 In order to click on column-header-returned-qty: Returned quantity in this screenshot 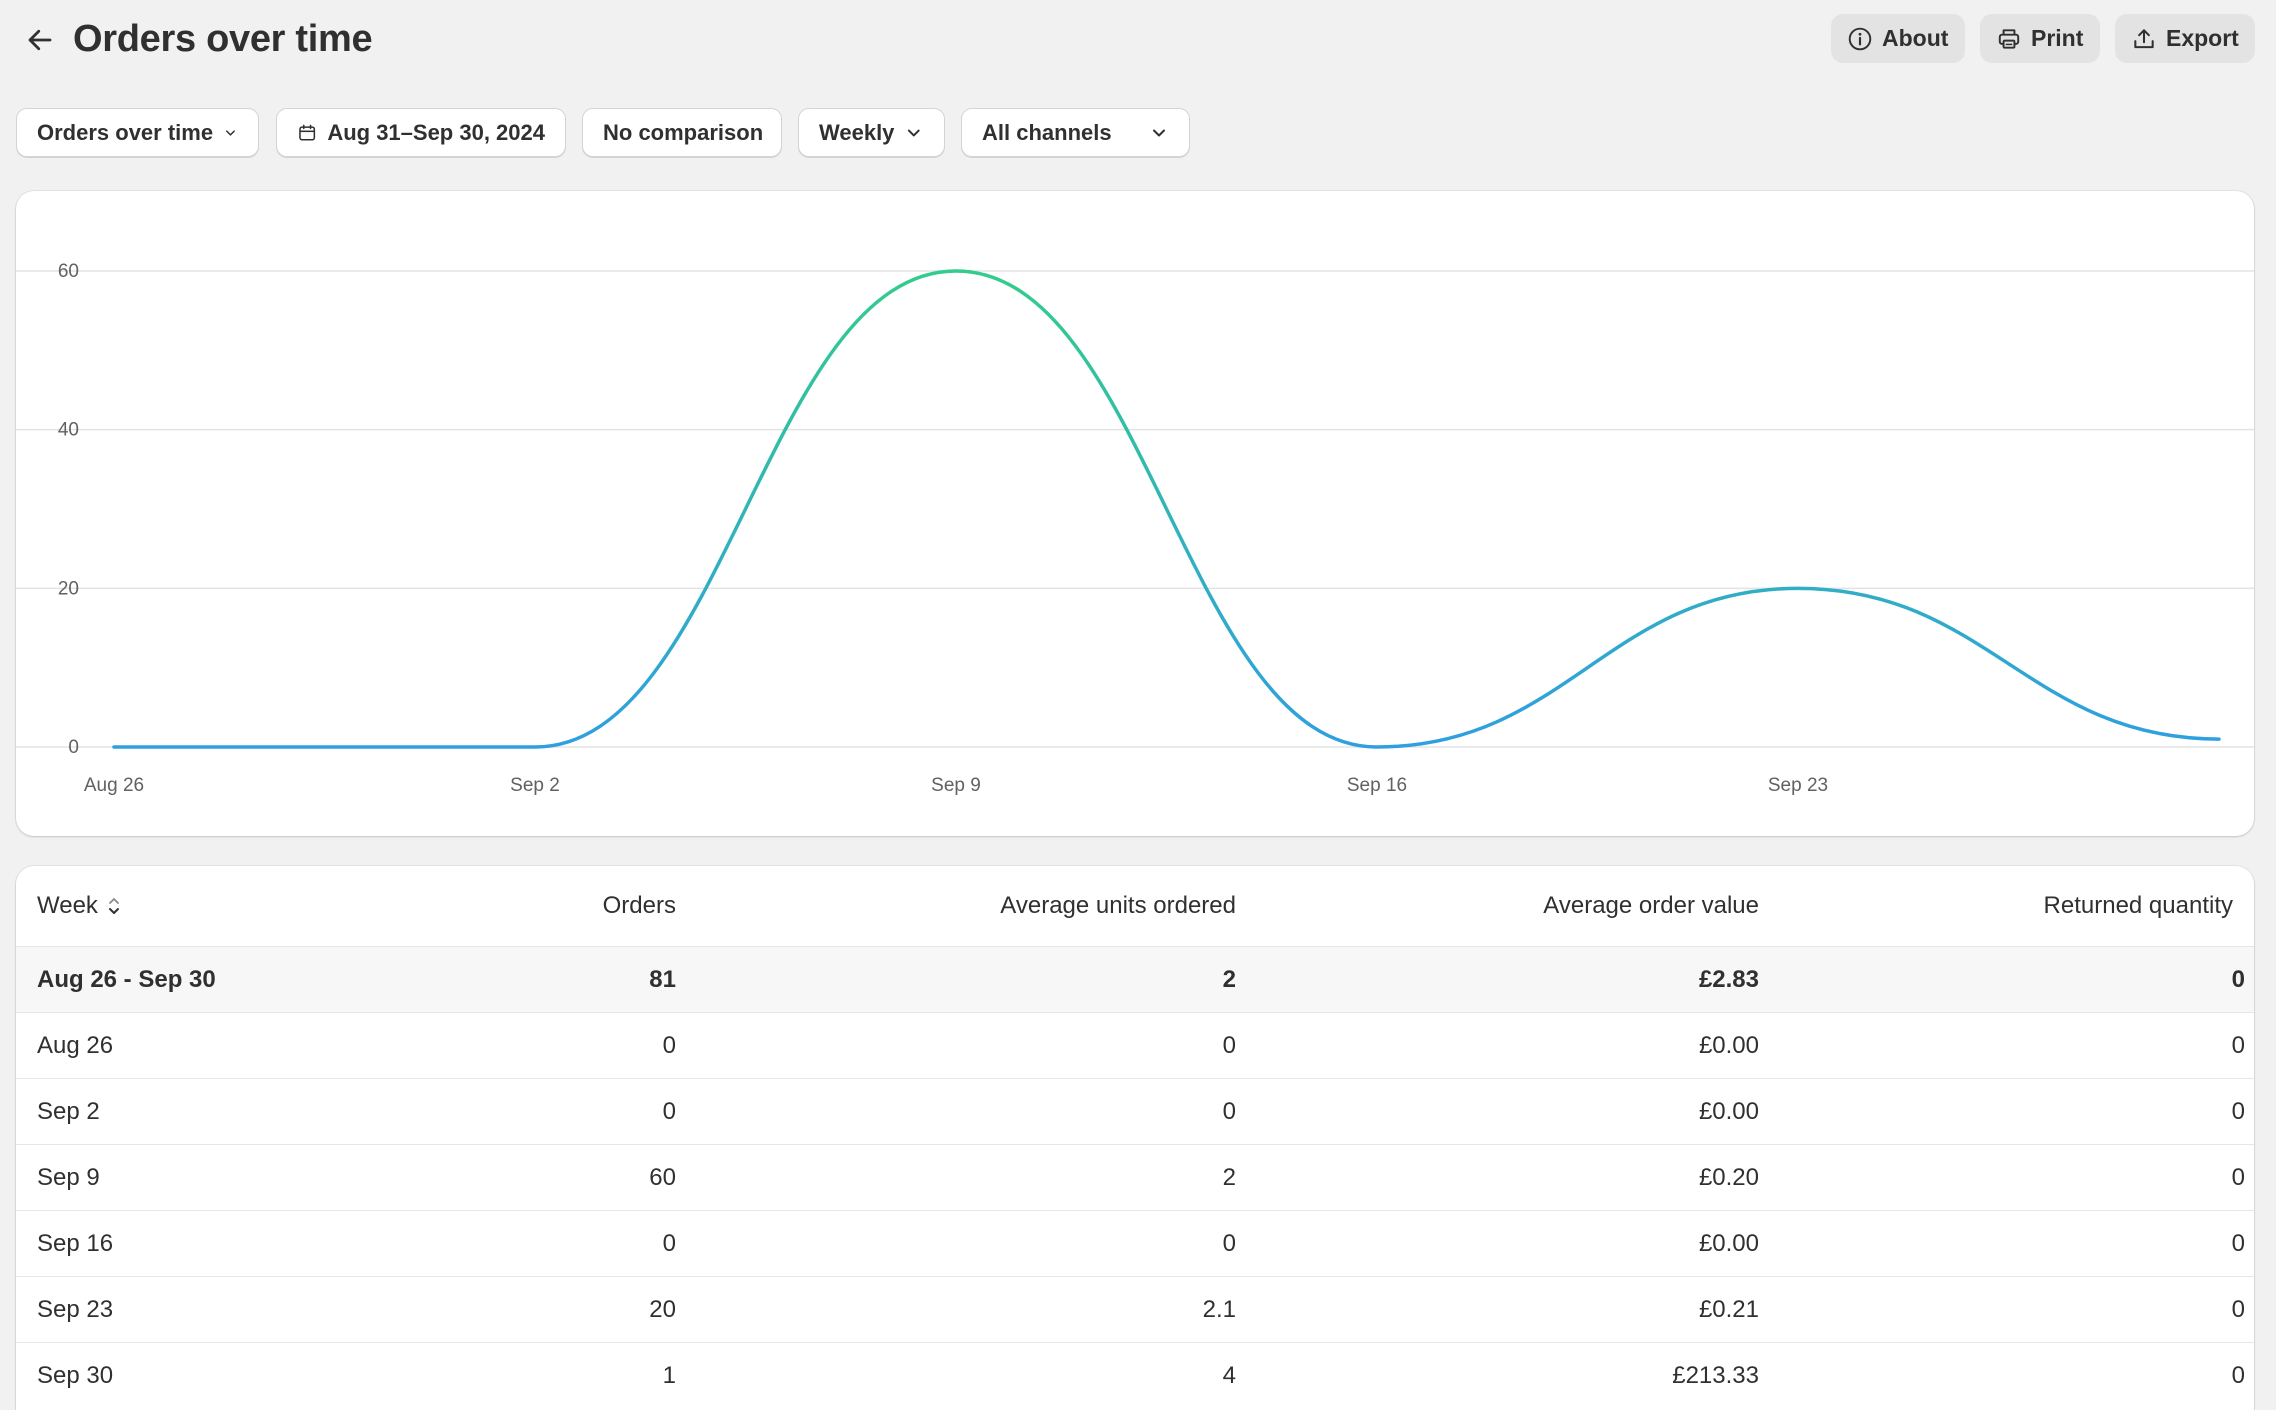, I will do `click(2138, 905)`.